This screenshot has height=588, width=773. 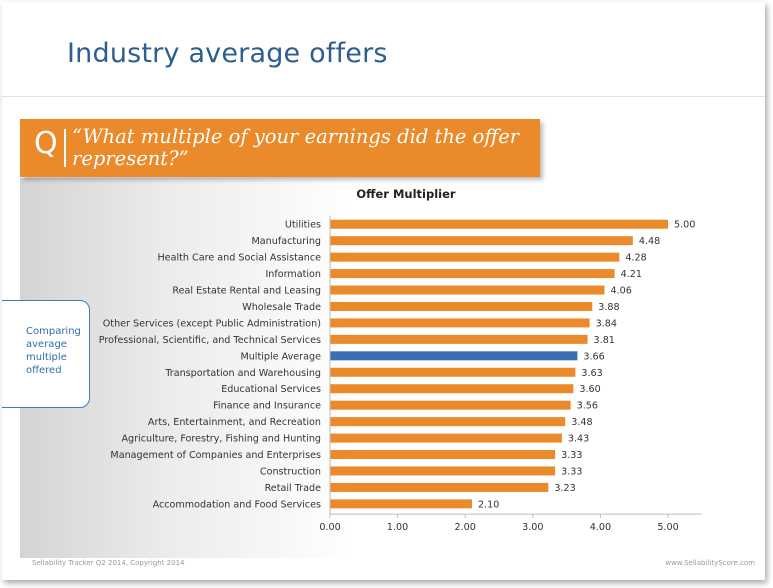 I want to click on x-tick-label: 4.00, so click(x=600, y=527).